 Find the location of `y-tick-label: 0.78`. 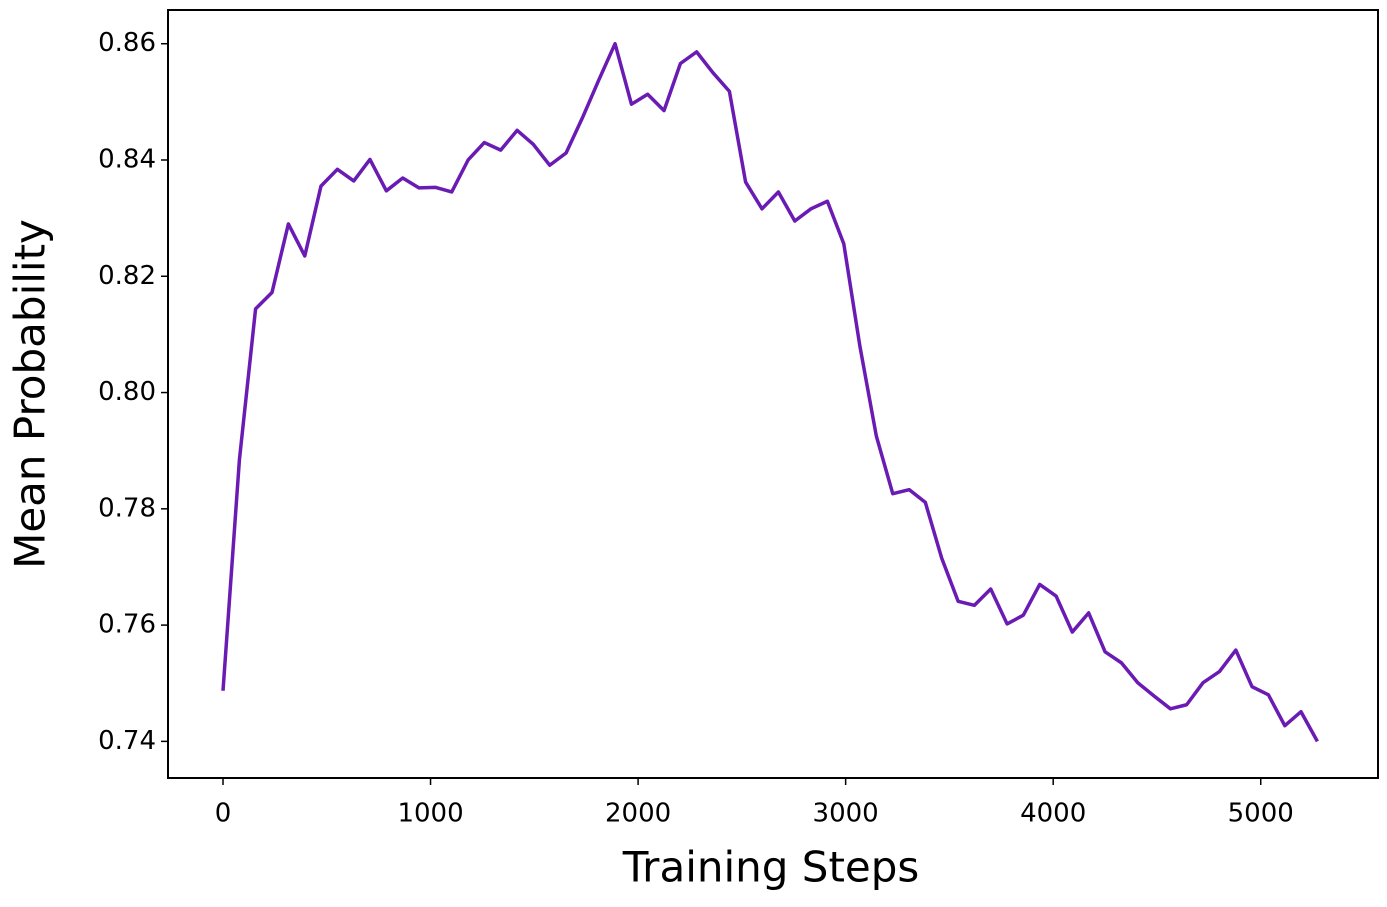

y-tick-label: 0.78 is located at coordinates (127, 508).